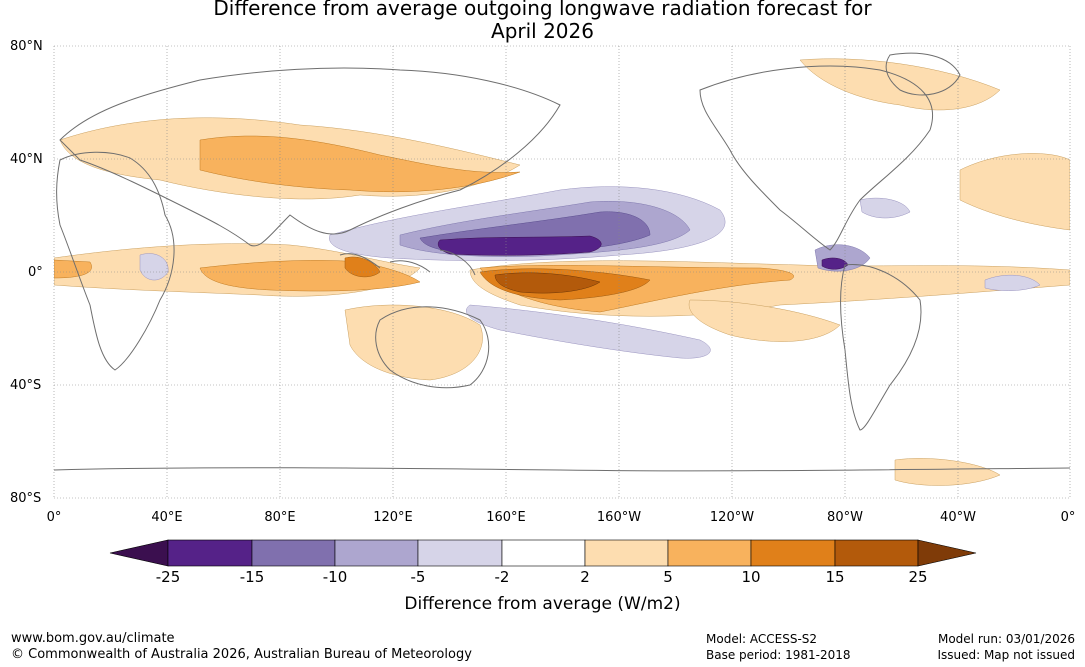 This screenshot has height=667, width=1085. I want to click on colorbar-tick-6: 2, so click(585, 577).